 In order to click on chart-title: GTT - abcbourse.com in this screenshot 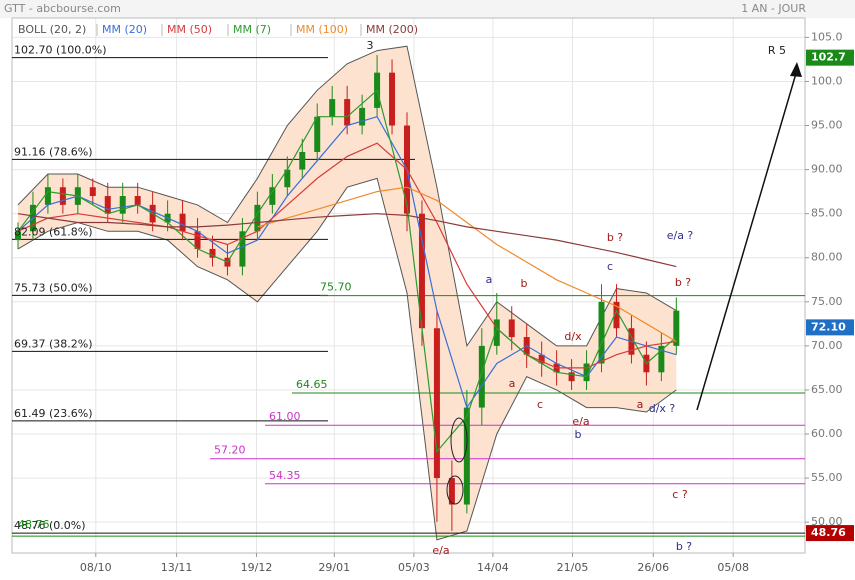, I will do `click(62, 8)`.